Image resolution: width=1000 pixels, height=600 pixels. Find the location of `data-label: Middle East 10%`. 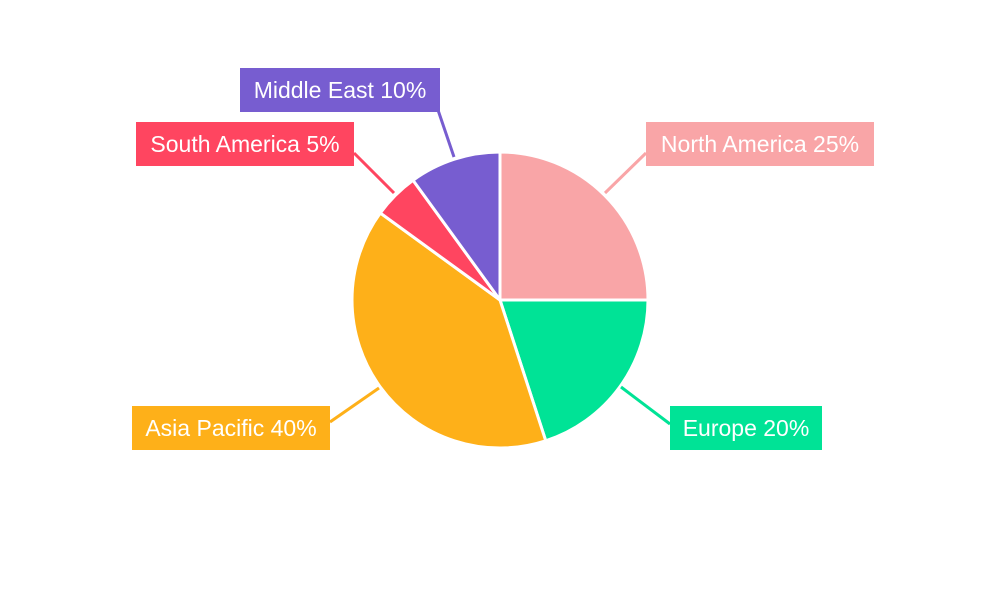

data-label: Middle East 10% is located at coordinates (340, 90).